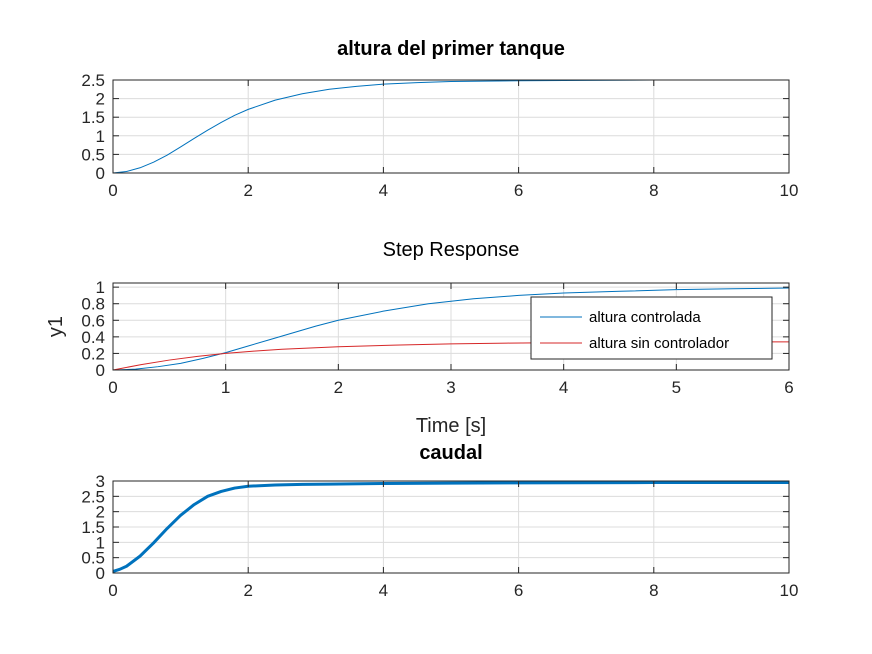 The height and width of the screenshot is (654, 872). I want to click on x-tick-label: 1, so click(225, 387).